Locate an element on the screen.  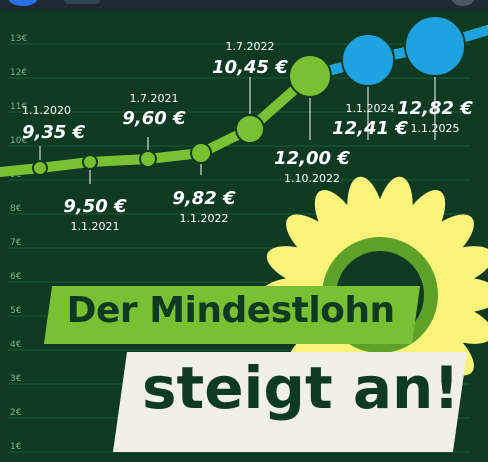
headline-line2: steigt an! is located at coordinates (300, 388).